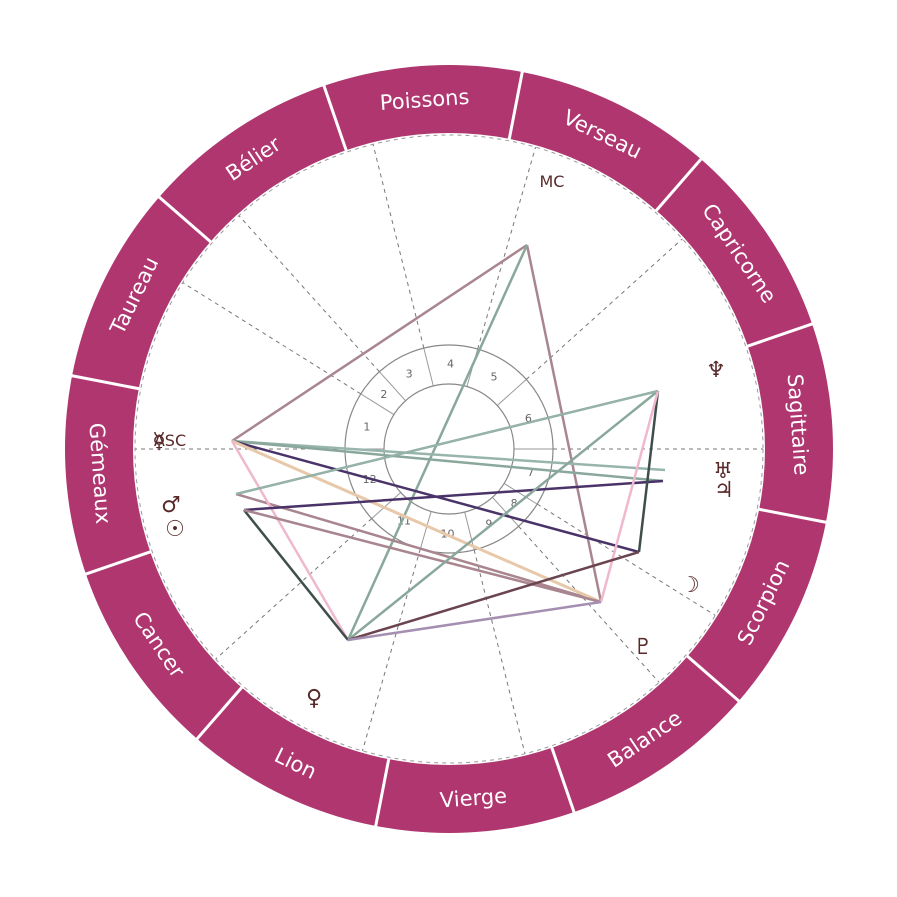  Describe the element at coordinates (175, 529) in the screenshot. I see `sun-icon: ☉` at that location.